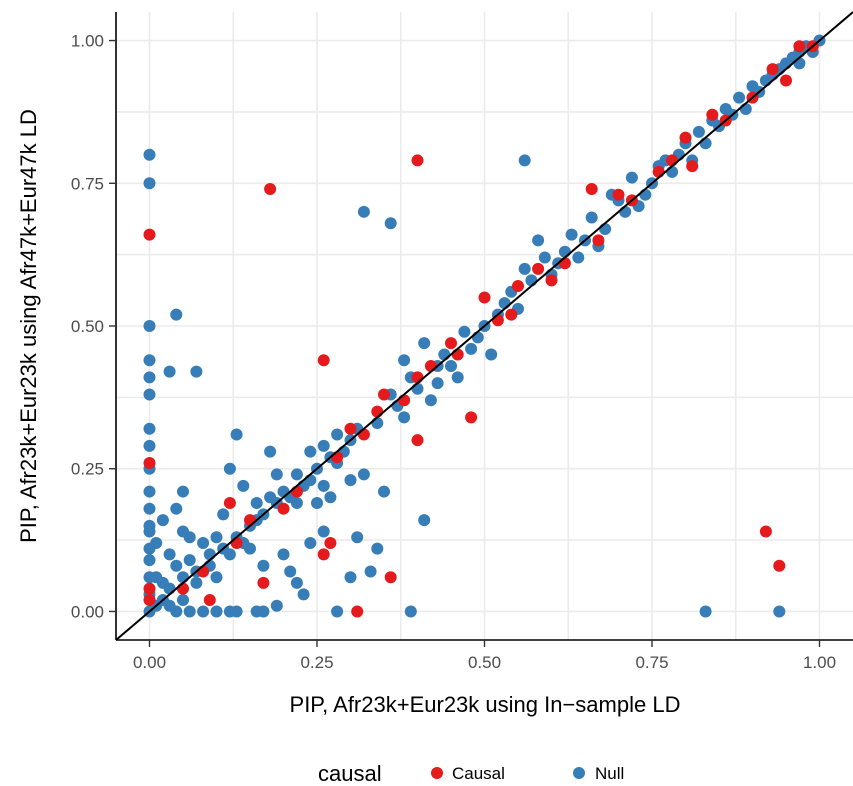 The height and width of the screenshot is (786, 853). Describe the element at coordinates (87, 183) in the screenshot. I see `y-tick-label: 0.75` at that location.